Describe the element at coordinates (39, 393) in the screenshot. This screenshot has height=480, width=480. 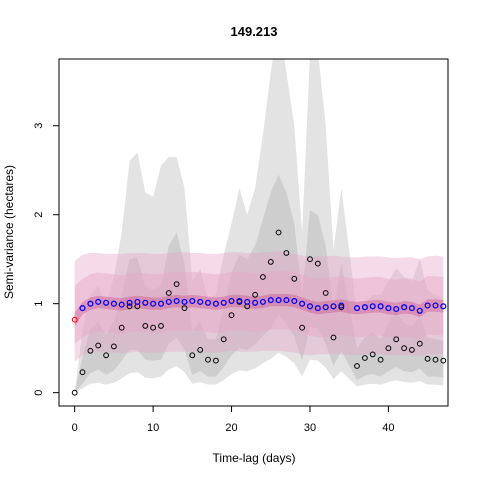
I see `y-tick-label: 0` at that location.